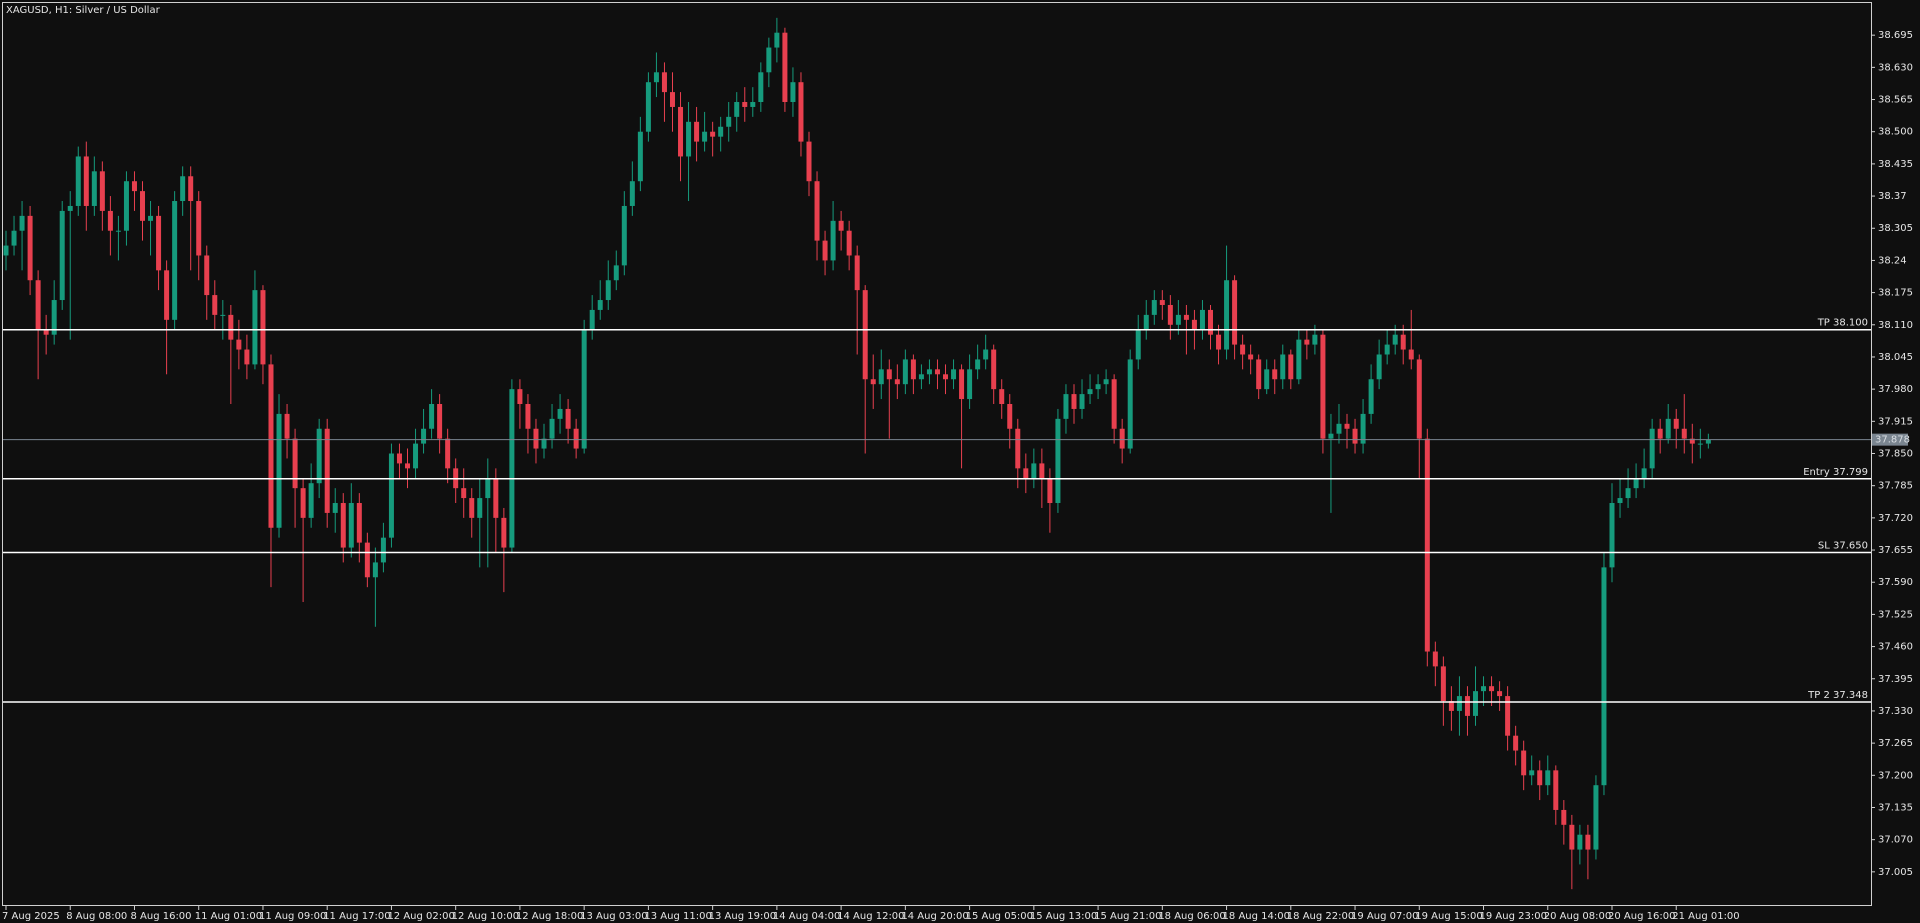 This screenshot has width=1920, height=923. What do you see at coordinates (1895, 840) in the screenshot?
I see `y-tick-label: 37.070` at bounding box center [1895, 840].